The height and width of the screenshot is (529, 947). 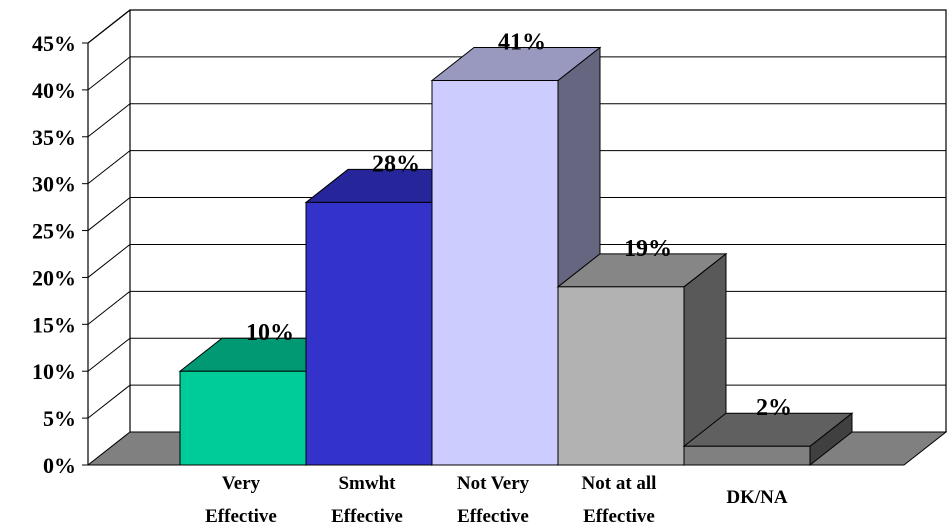 What do you see at coordinates (54, 371) in the screenshot?
I see `y-tick-label: 10%` at bounding box center [54, 371].